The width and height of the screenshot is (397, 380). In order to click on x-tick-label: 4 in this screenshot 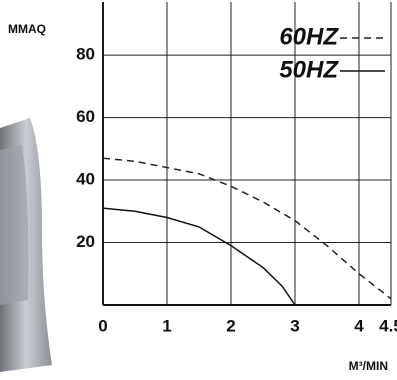, I will do `click(359, 325)`.